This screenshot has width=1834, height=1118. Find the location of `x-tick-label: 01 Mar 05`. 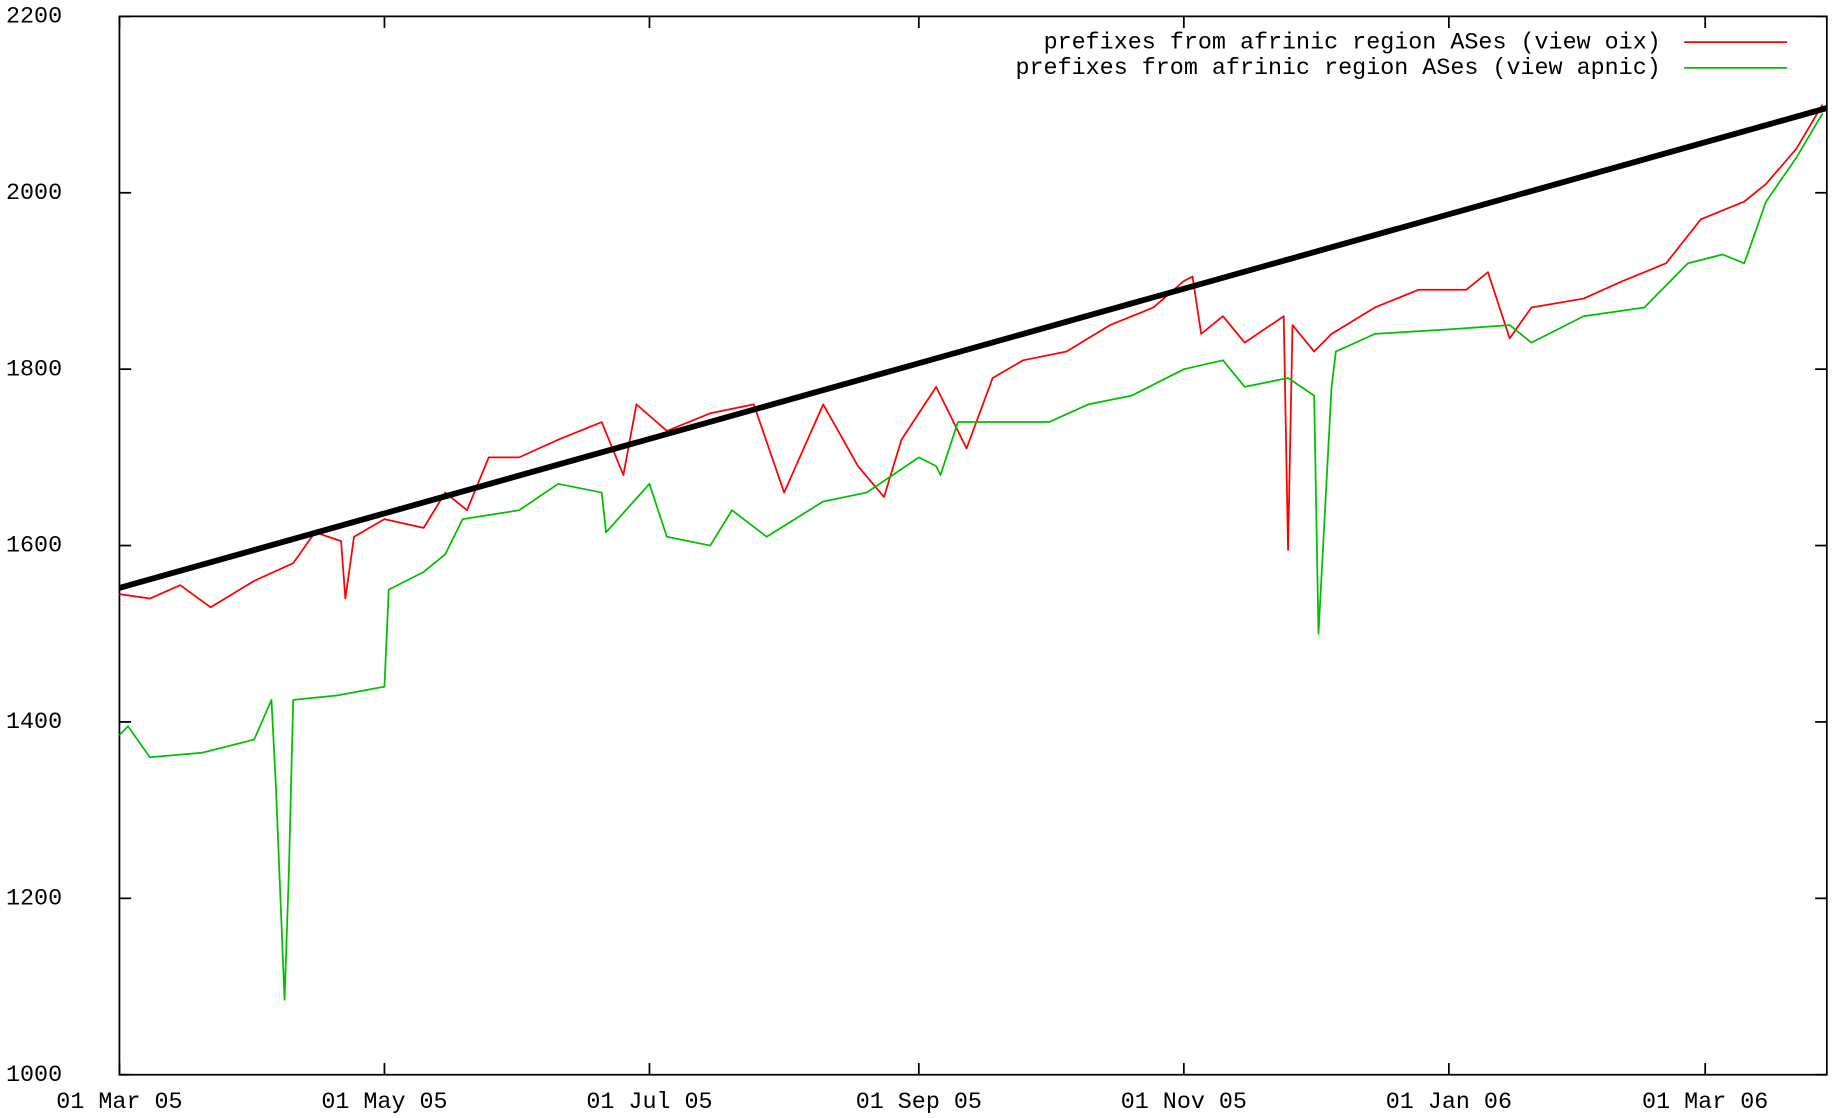

x-tick-label: 01 Mar 05 is located at coordinates (119, 1103).